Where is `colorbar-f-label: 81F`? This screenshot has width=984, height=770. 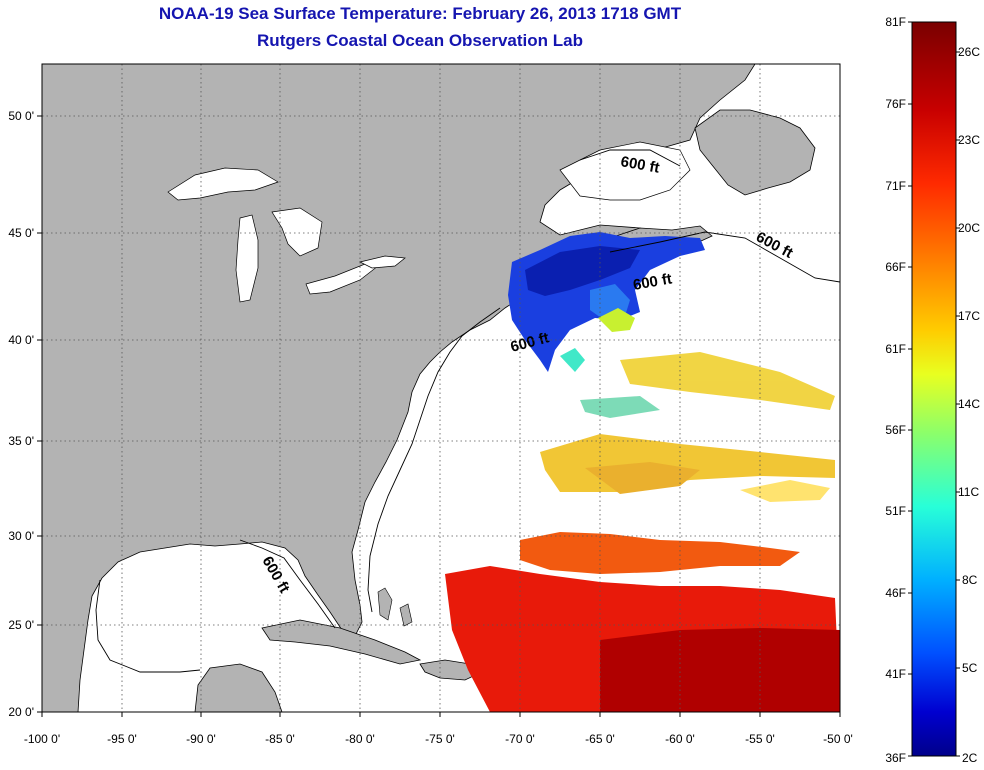
colorbar-f-label: 81F is located at coordinates (895, 22).